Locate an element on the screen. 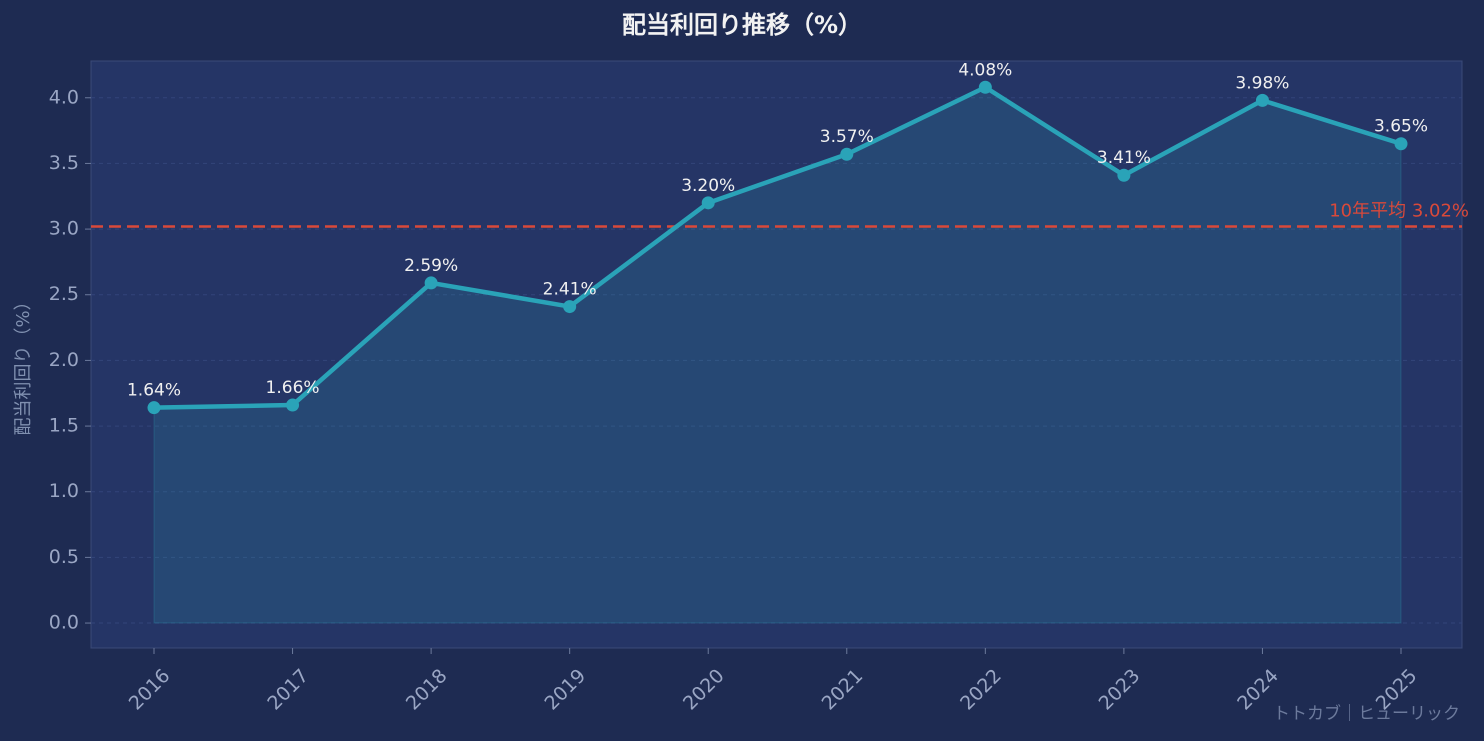  y-tick-label: 2.5 is located at coordinates (64, 294).